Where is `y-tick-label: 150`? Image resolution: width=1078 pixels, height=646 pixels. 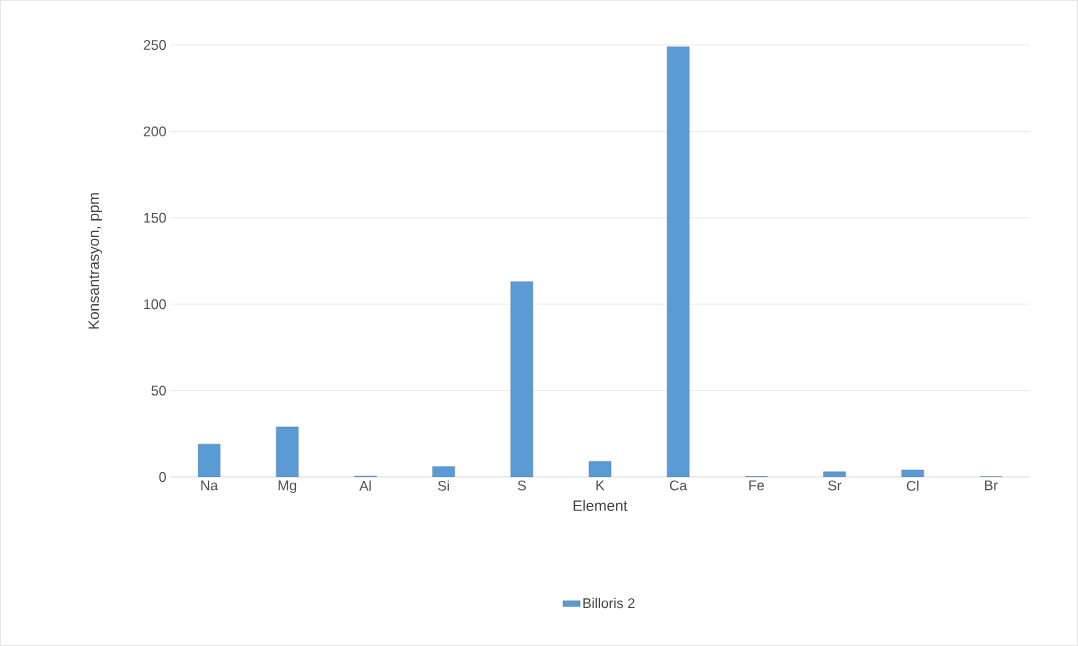 y-tick-label: 150 is located at coordinates (155, 217).